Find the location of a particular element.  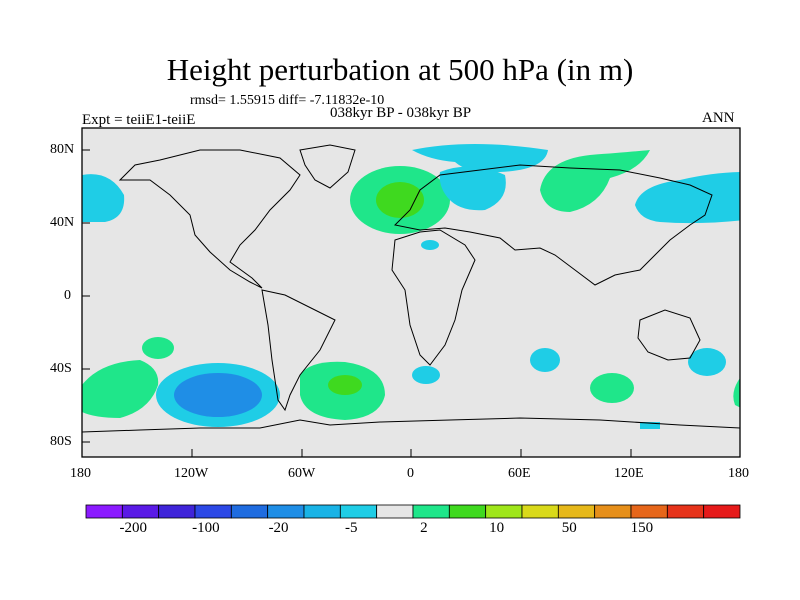

coast-north-america is located at coordinates (209, 219).